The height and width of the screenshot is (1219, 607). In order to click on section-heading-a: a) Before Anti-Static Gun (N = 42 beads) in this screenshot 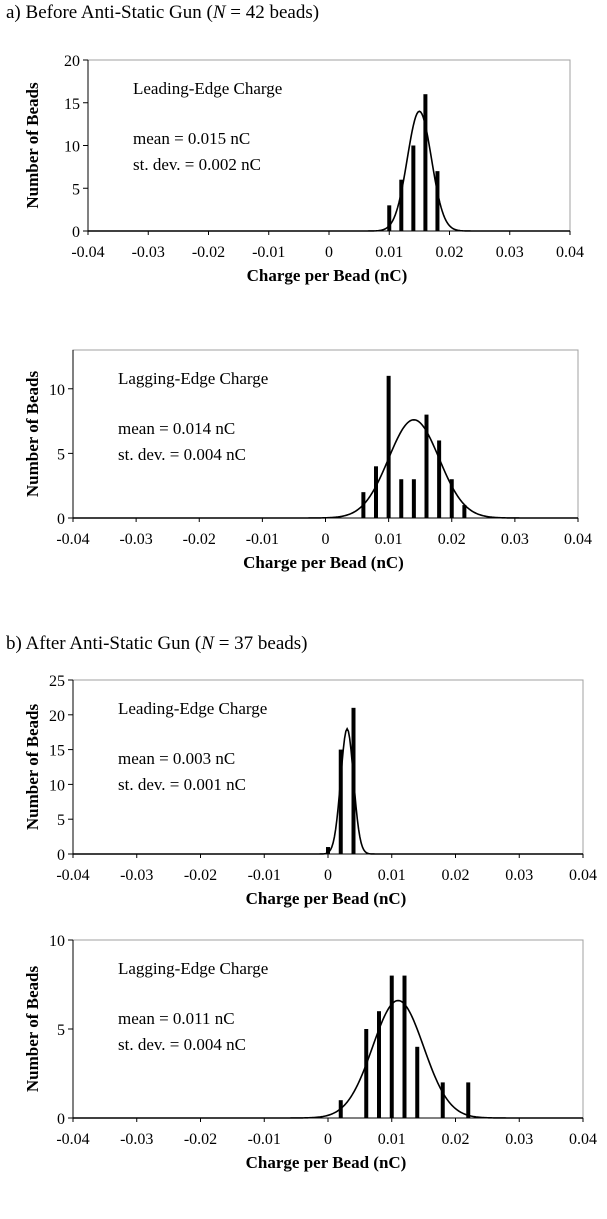, I will do `click(162, 13)`.